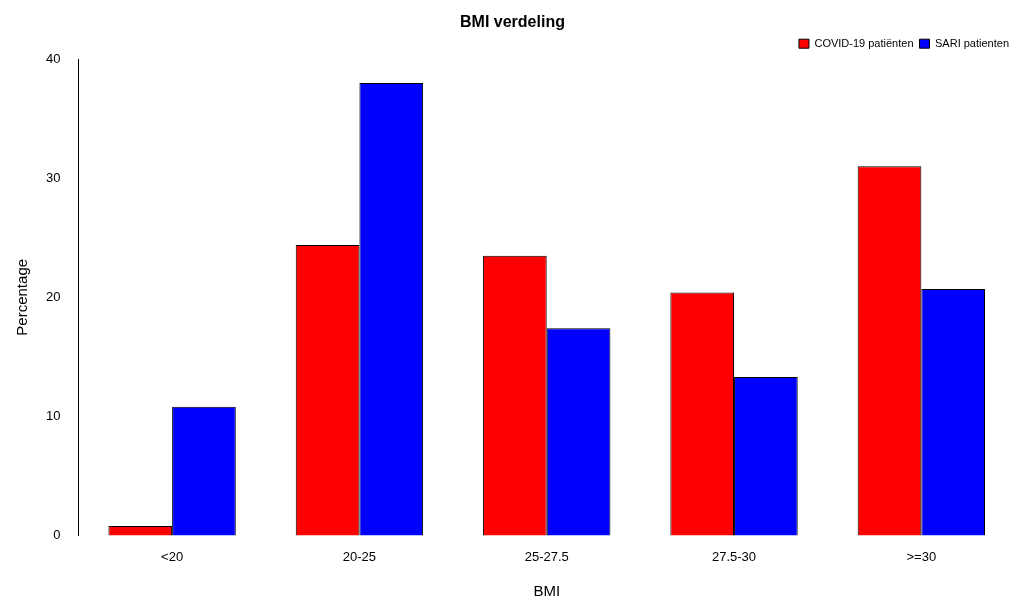 The width and height of the screenshot is (1025, 615). I want to click on x-tick-label: 27.5-30, so click(734, 556).